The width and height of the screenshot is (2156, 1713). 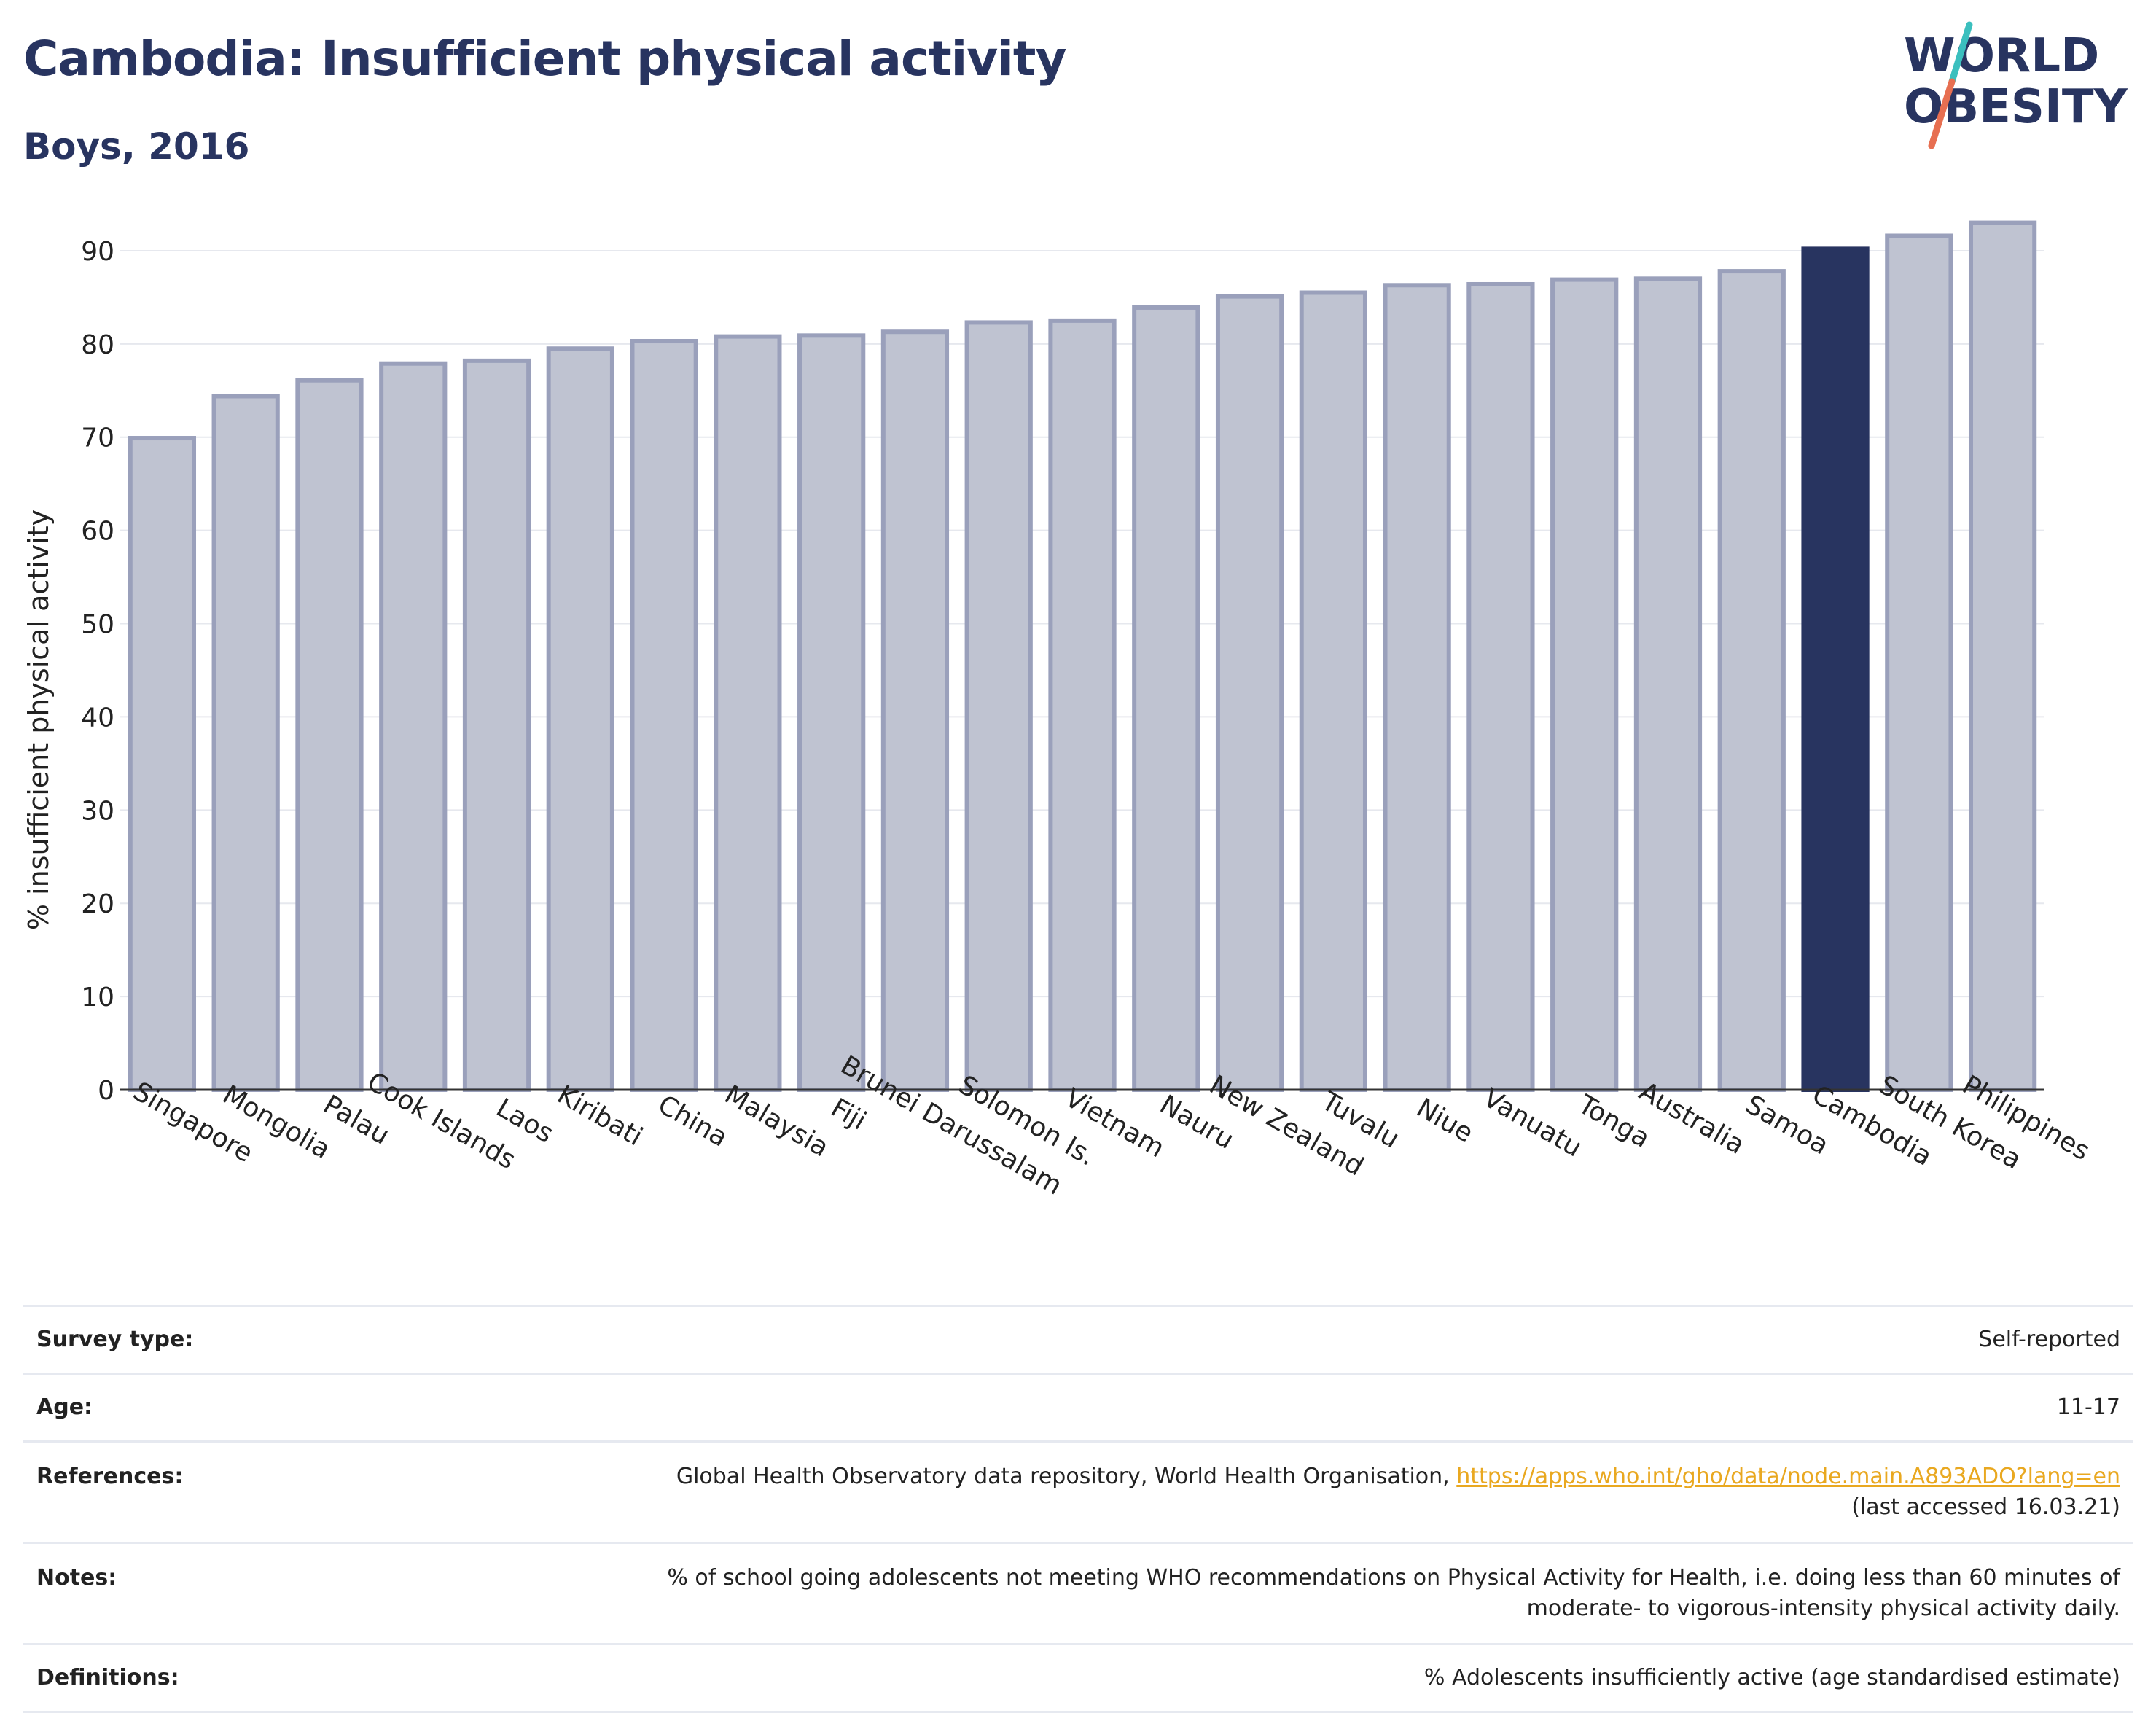 What do you see at coordinates (98, 904) in the screenshot?
I see `y-tick-label: 20` at bounding box center [98, 904].